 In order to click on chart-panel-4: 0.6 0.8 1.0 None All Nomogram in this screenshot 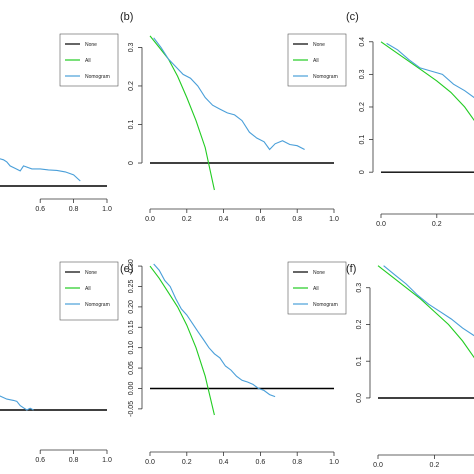, I will do `click(59, 362)`.